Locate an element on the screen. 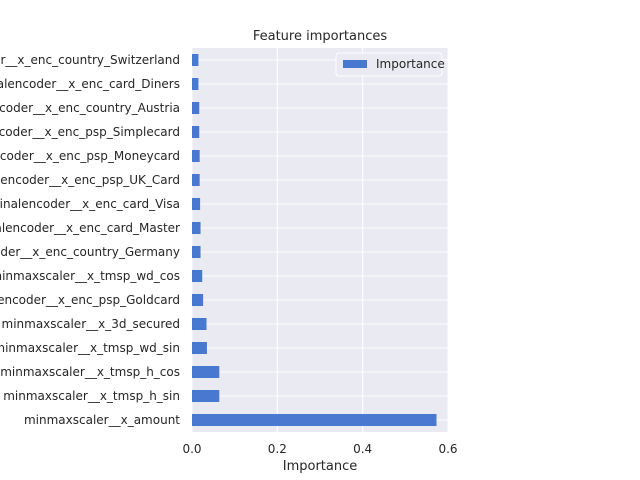  y-tick-label: ordinalencoder__x_enc_psp_Goldcard is located at coordinates (90, 300).